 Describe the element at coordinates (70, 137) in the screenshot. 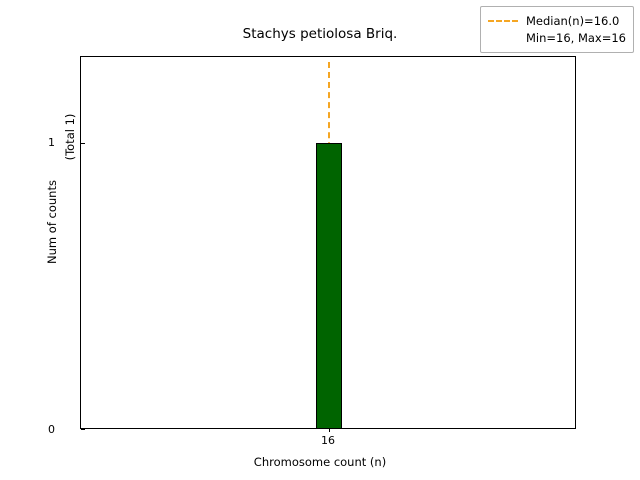

I see `y-axis-label-line2: (Total 1)` at that location.